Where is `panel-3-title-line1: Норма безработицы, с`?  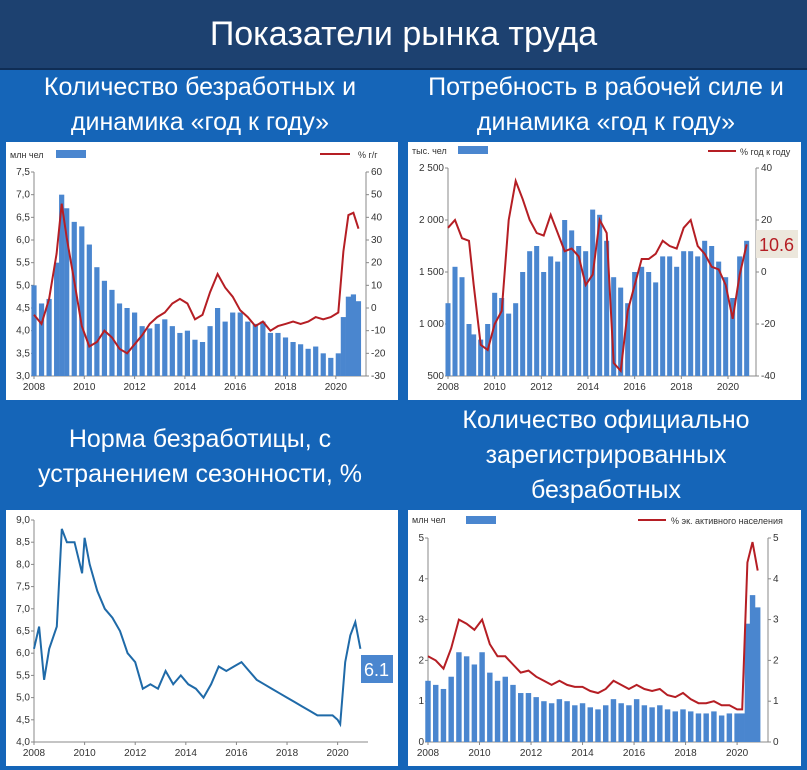
panel-3-title-line1: Норма безработицы, с is located at coordinates (200, 439).